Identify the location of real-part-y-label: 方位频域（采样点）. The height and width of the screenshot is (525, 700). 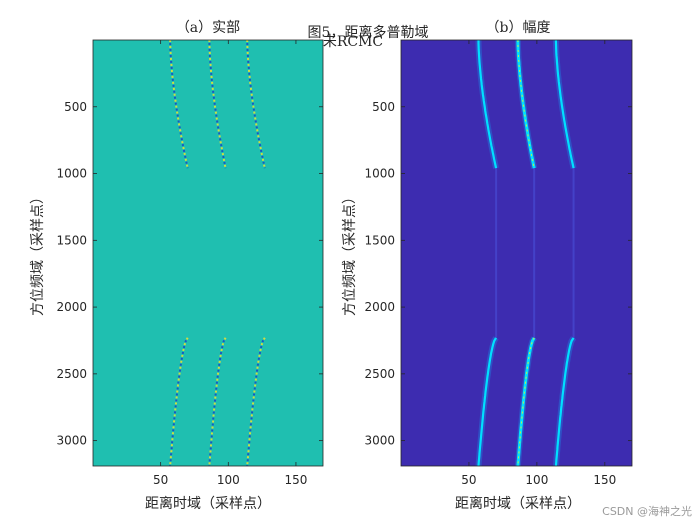
(38, 253).